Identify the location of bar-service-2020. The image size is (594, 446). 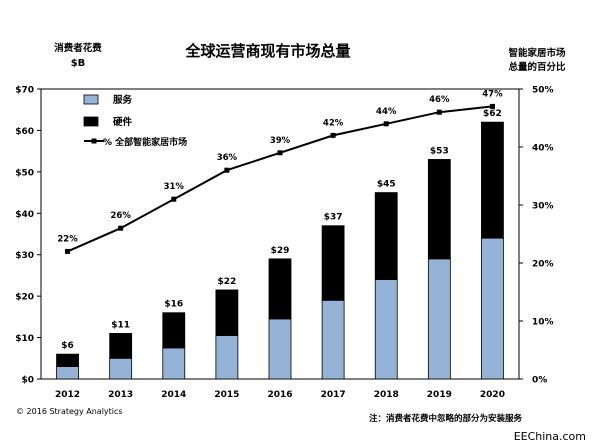
(492, 308).